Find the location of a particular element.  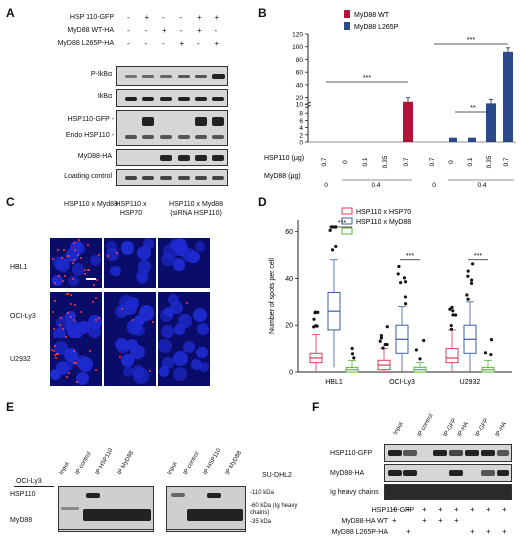

b-xrow1-label: HSP110 (μg) is located at coordinates (284, 158).